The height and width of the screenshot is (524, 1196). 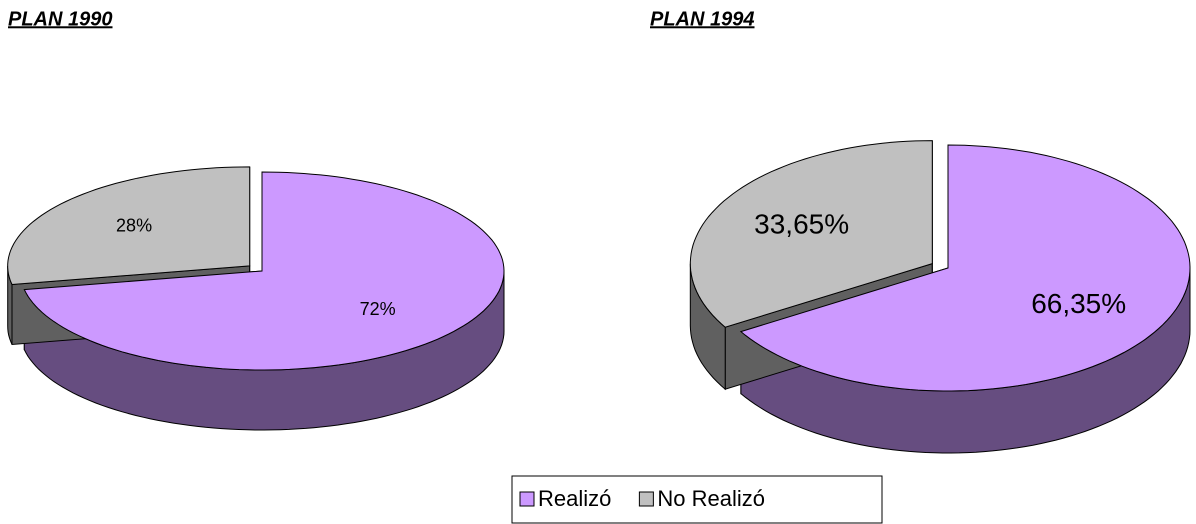 What do you see at coordinates (702, 19) in the screenshot?
I see `chart-title: PLAN 1994` at bounding box center [702, 19].